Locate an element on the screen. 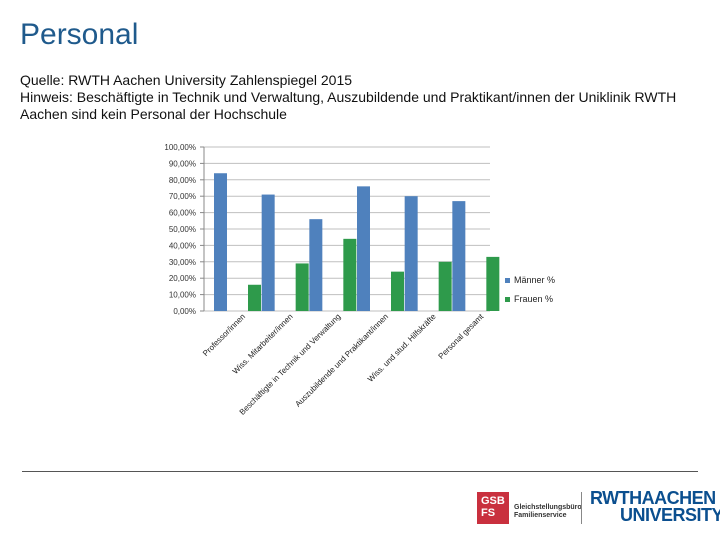 The width and height of the screenshot is (720, 540). gsb-name: Gleichstellungsbüro Familienservice is located at coordinates (548, 511).